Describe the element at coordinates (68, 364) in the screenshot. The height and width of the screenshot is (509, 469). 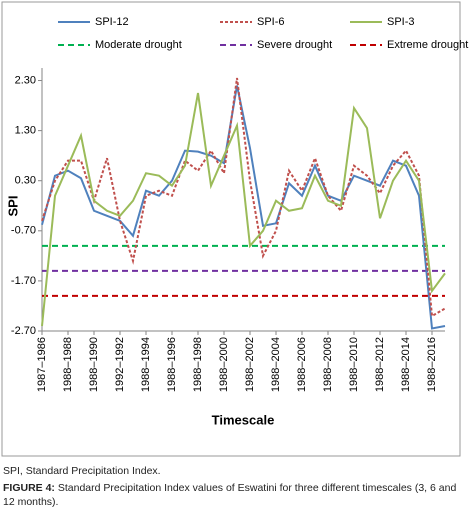
I see `x-tick-label: 1988–1988` at that location.